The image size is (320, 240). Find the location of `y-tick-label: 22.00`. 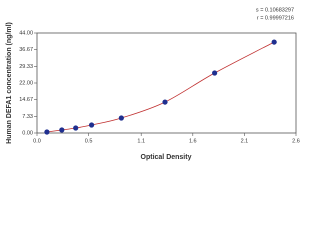

y-tick-label: 22.00 is located at coordinates (26, 83).